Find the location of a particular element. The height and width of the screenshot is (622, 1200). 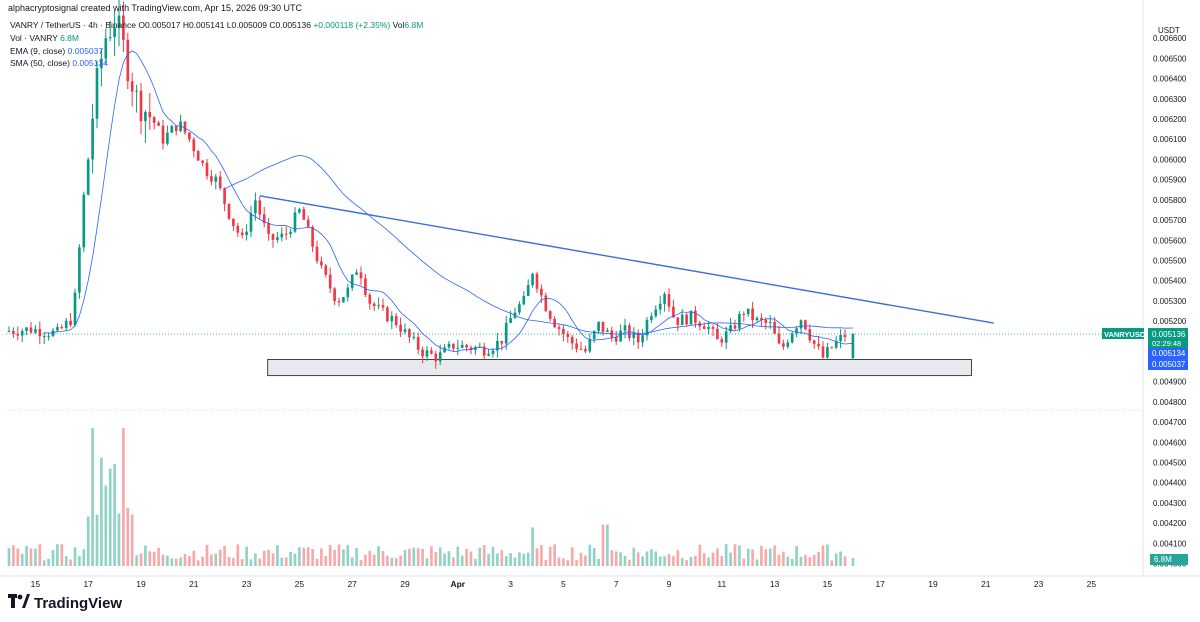

price-tick-label: 0.005700 is located at coordinates (1170, 220).